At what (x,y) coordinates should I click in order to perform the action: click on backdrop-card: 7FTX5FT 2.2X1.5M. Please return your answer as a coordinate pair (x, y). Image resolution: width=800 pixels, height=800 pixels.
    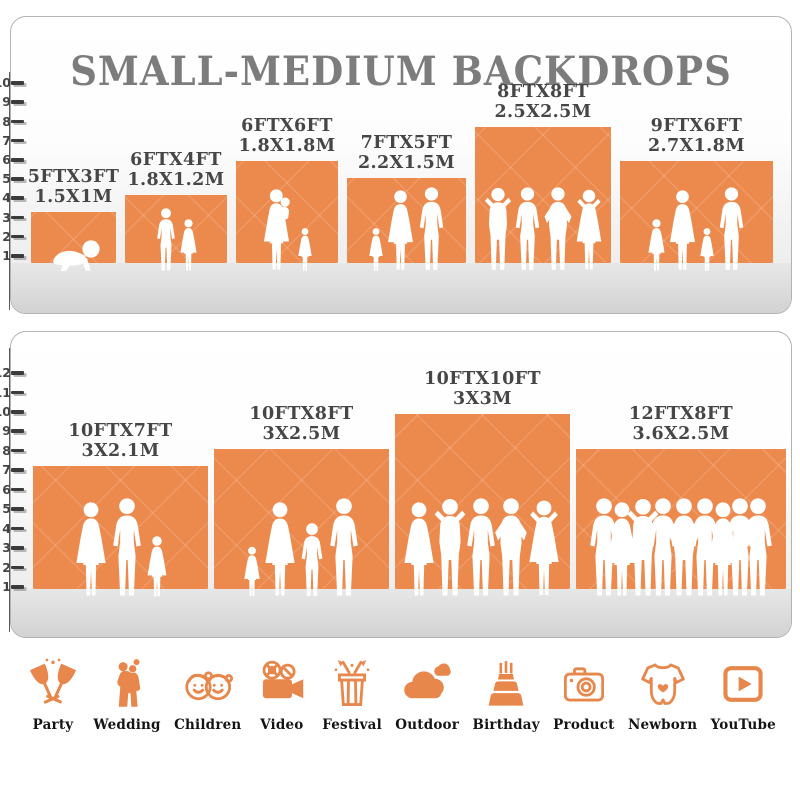
    Looking at the image, I should click on (406, 198).